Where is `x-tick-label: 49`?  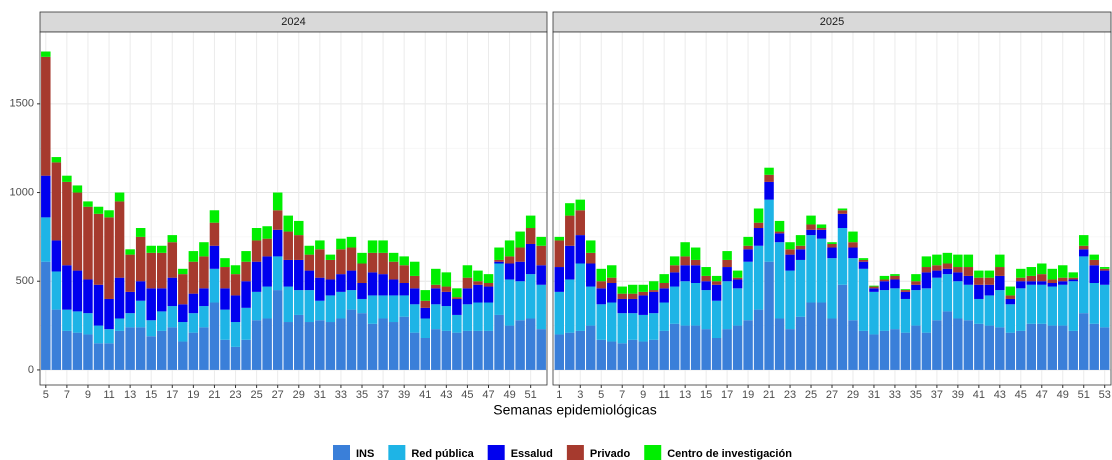
x-tick-label: 49 is located at coordinates (1063, 395).